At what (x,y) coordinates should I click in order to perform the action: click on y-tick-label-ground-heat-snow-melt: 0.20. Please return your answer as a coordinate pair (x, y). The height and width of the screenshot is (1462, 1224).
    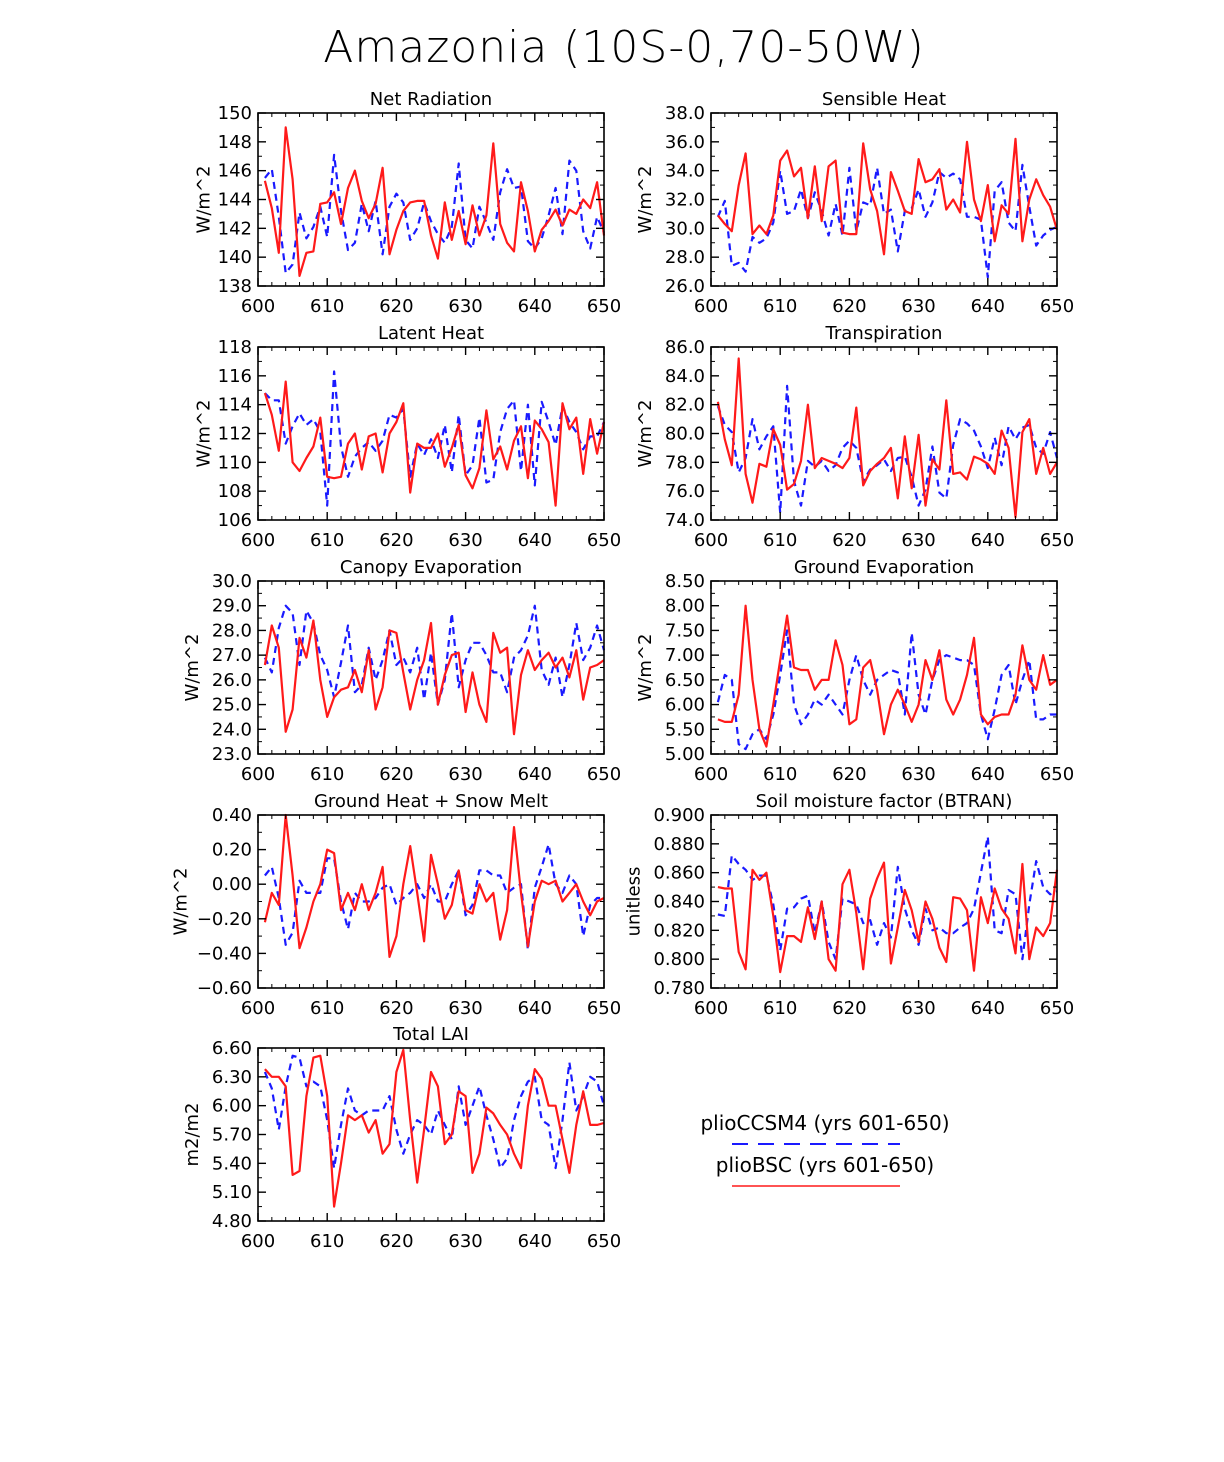
    Looking at the image, I should click on (232, 850).